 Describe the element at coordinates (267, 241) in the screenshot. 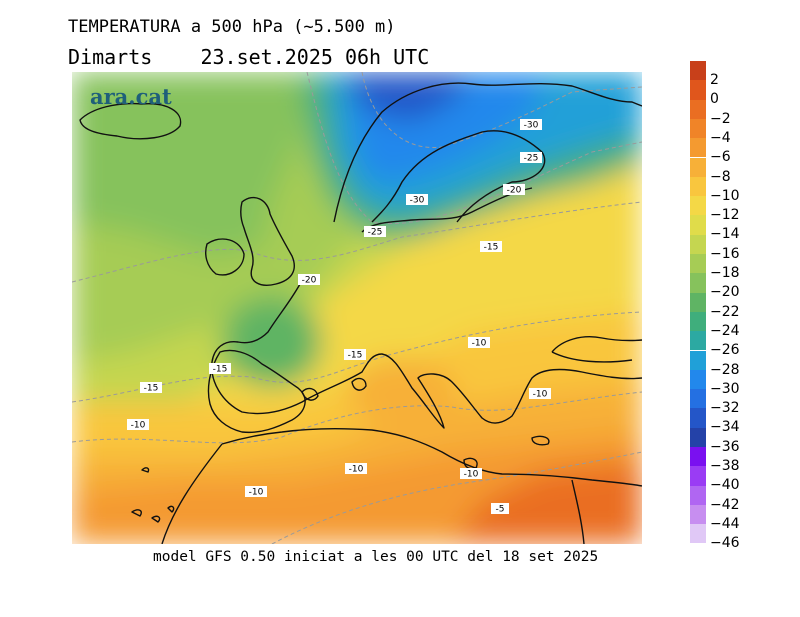

I see `britain-outline` at that location.